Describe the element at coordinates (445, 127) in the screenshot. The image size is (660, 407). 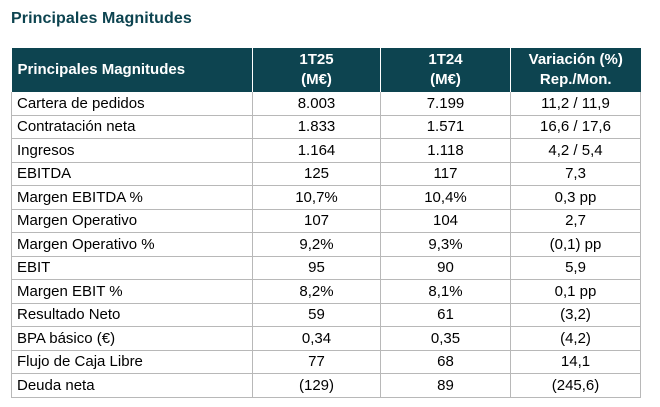
I see `row-1t24-cell: 1.571` at that location.